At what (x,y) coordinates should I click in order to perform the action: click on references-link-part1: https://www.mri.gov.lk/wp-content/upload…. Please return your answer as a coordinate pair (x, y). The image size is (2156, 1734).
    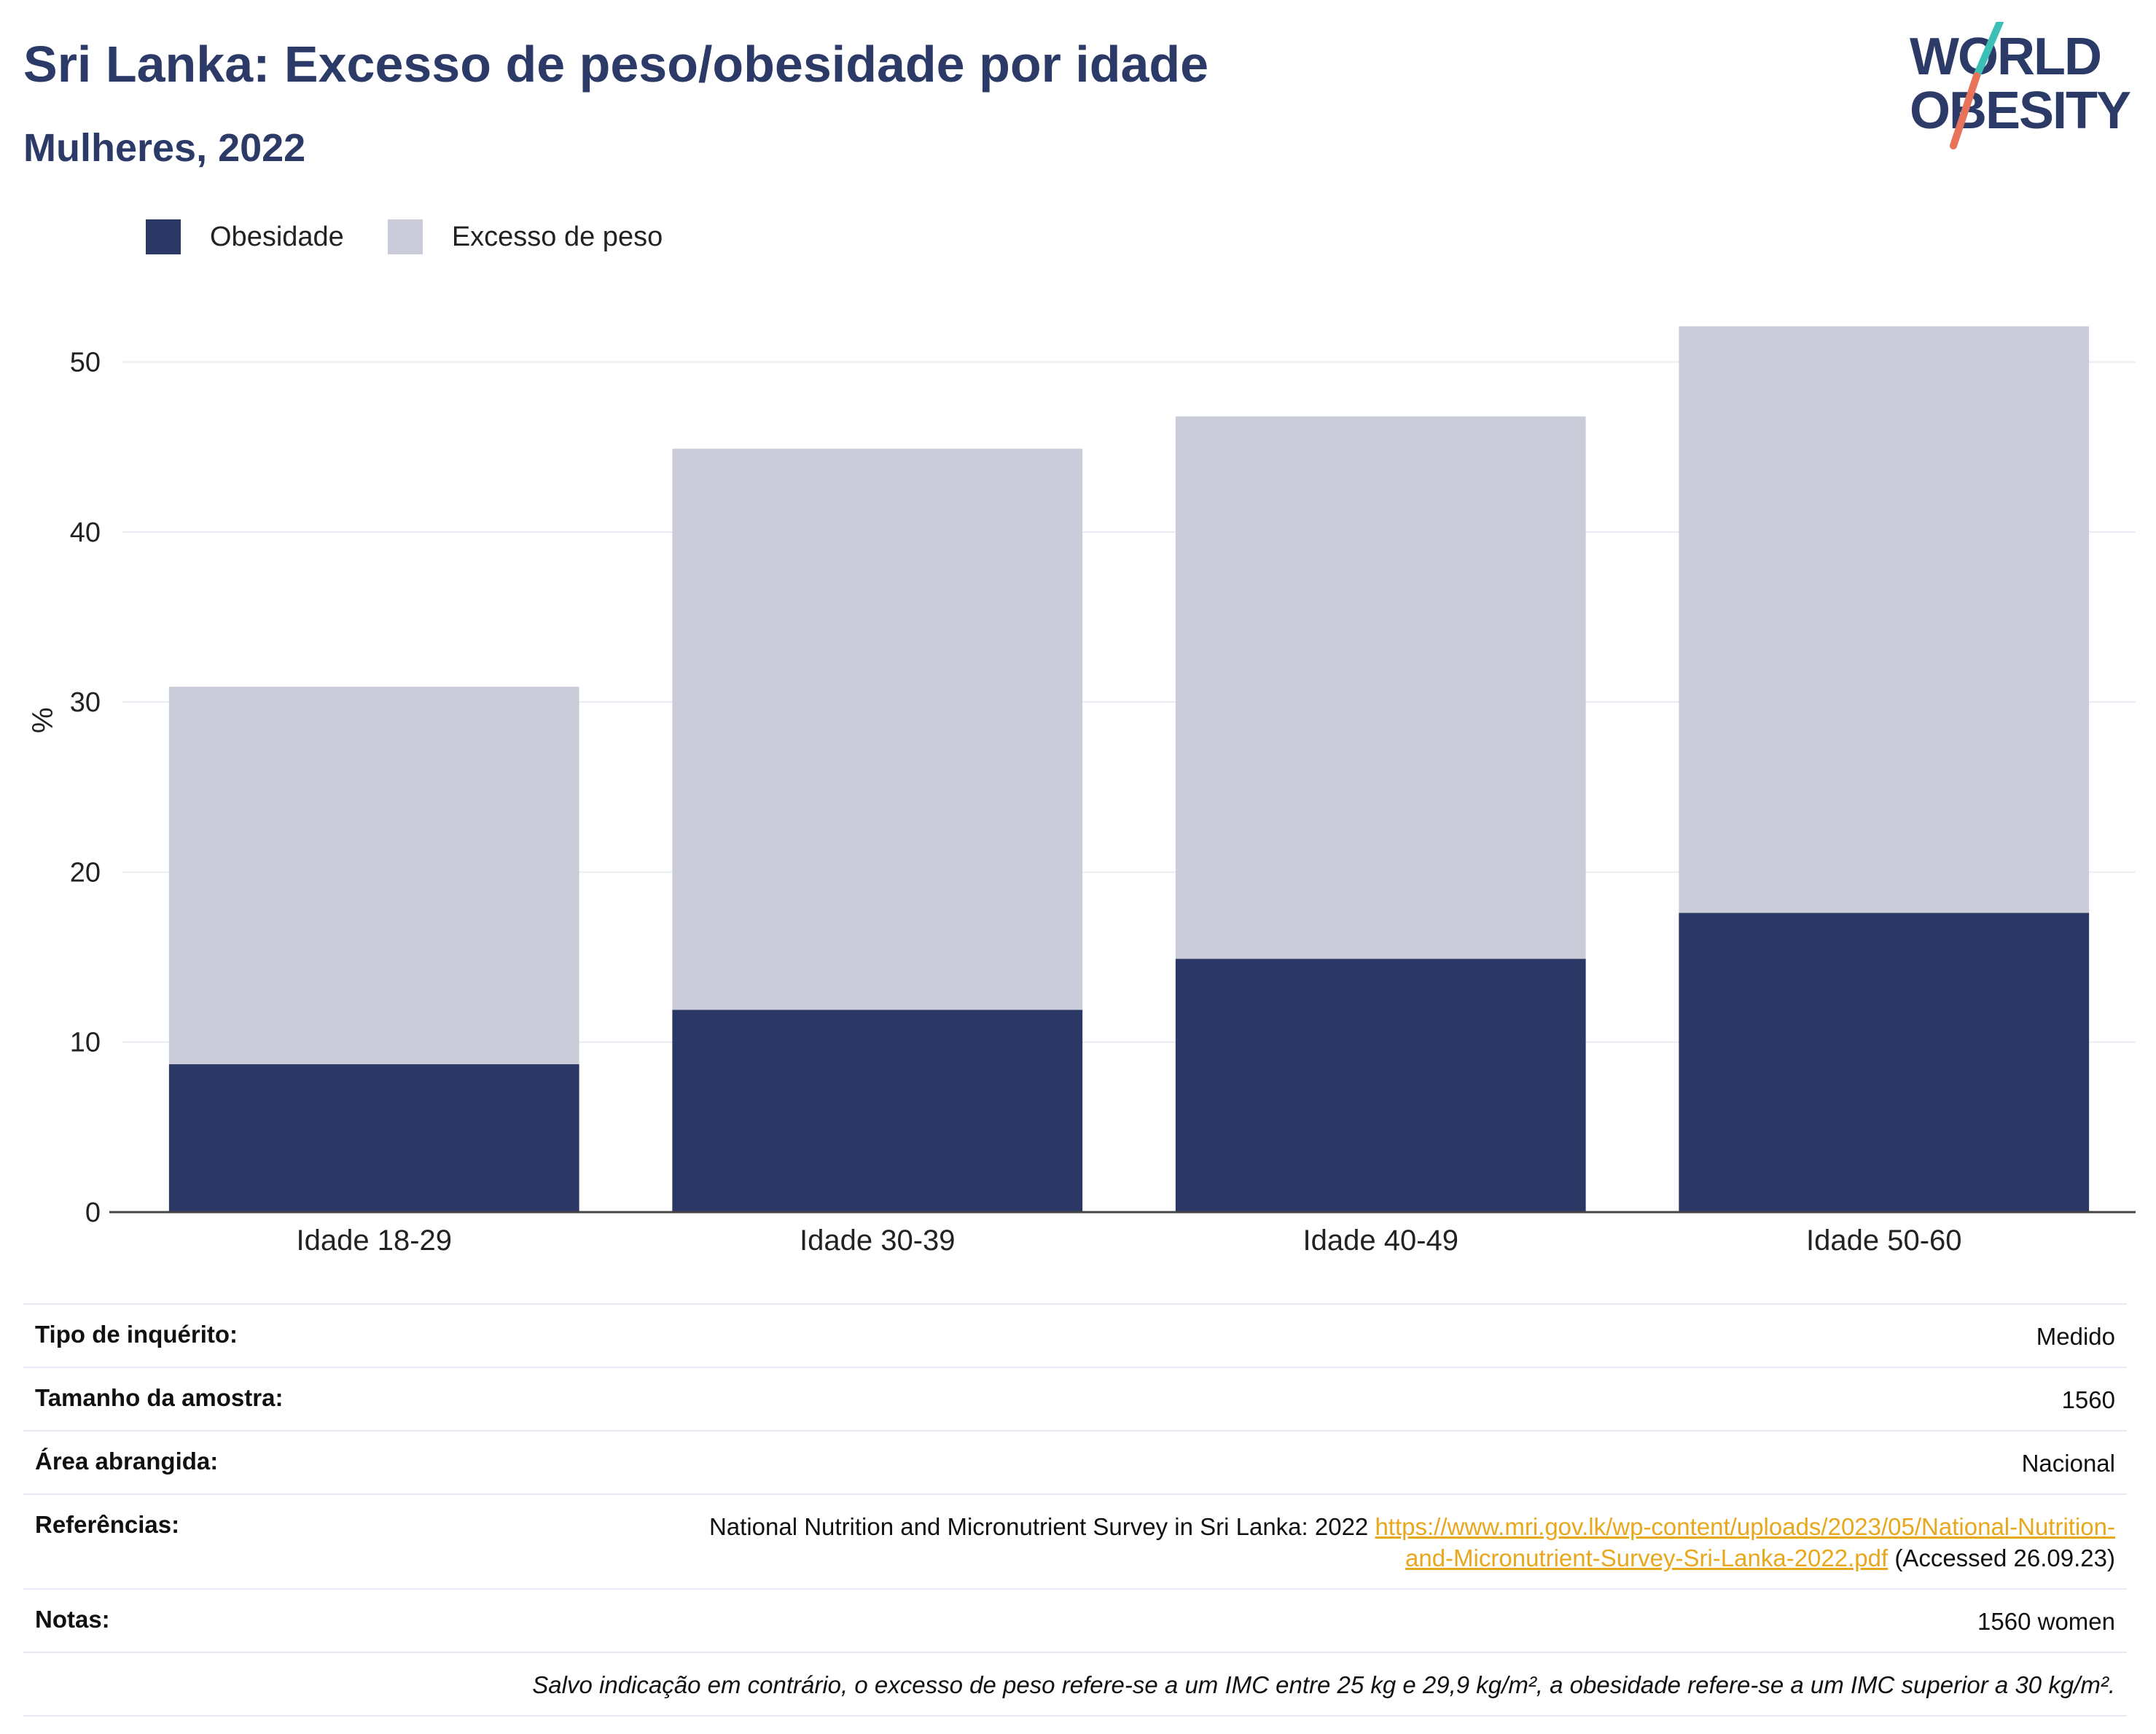
    Looking at the image, I should click on (1745, 1526).